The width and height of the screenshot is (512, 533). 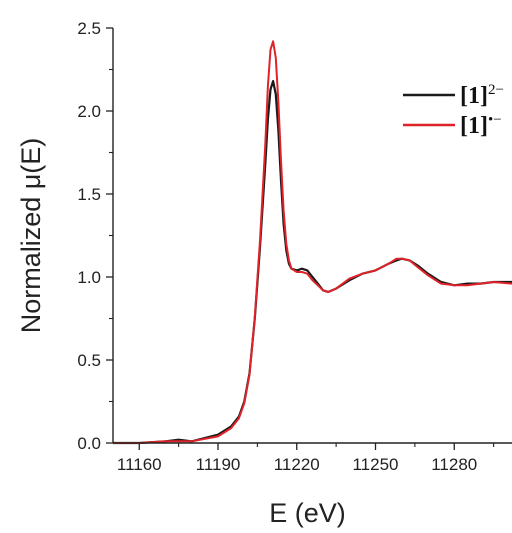 What do you see at coordinates (89, 443) in the screenshot?
I see `y-tick-label: 0.0` at bounding box center [89, 443].